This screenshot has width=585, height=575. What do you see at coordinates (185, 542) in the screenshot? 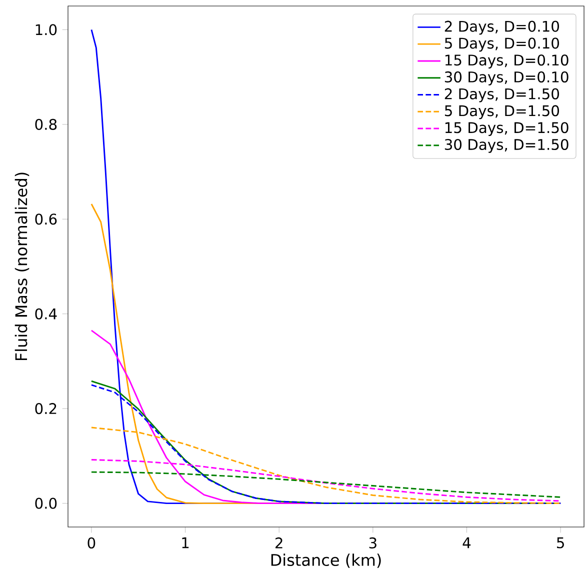
I see `x-tick-label: 1` at bounding box center [185, 542].